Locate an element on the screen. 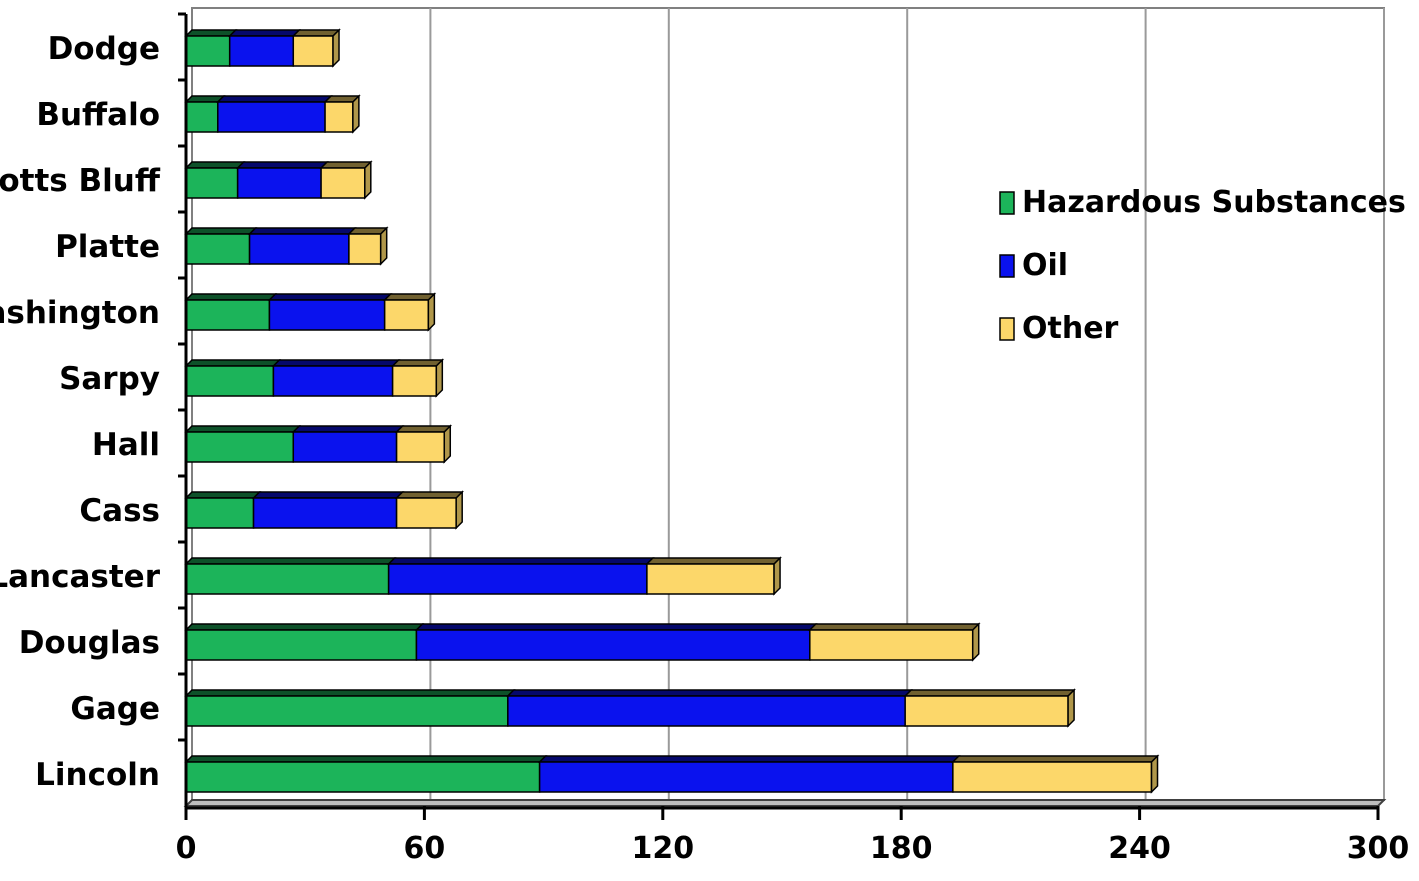  bar-platte-other is located at coordinates (368, 246).